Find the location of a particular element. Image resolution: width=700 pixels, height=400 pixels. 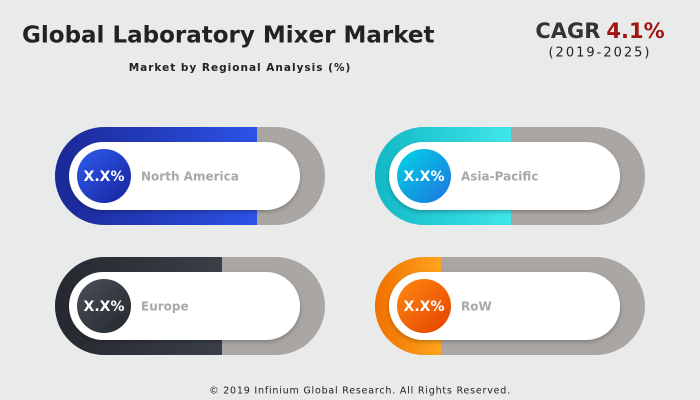

subtitle: Market by Regional Analysis (%) is located at coordinates (240, 68).